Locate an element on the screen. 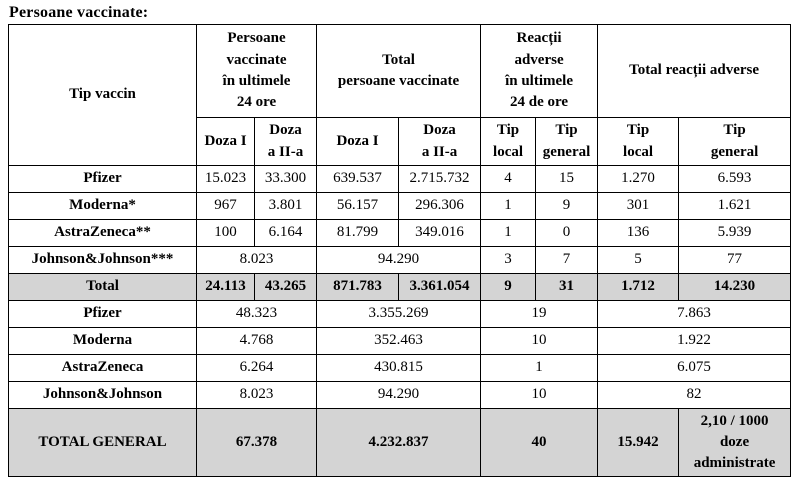 Image resolution: width=800 pixels, height=482 pixels. cell-general-24h: 9 is located at coordinates (567, 206).